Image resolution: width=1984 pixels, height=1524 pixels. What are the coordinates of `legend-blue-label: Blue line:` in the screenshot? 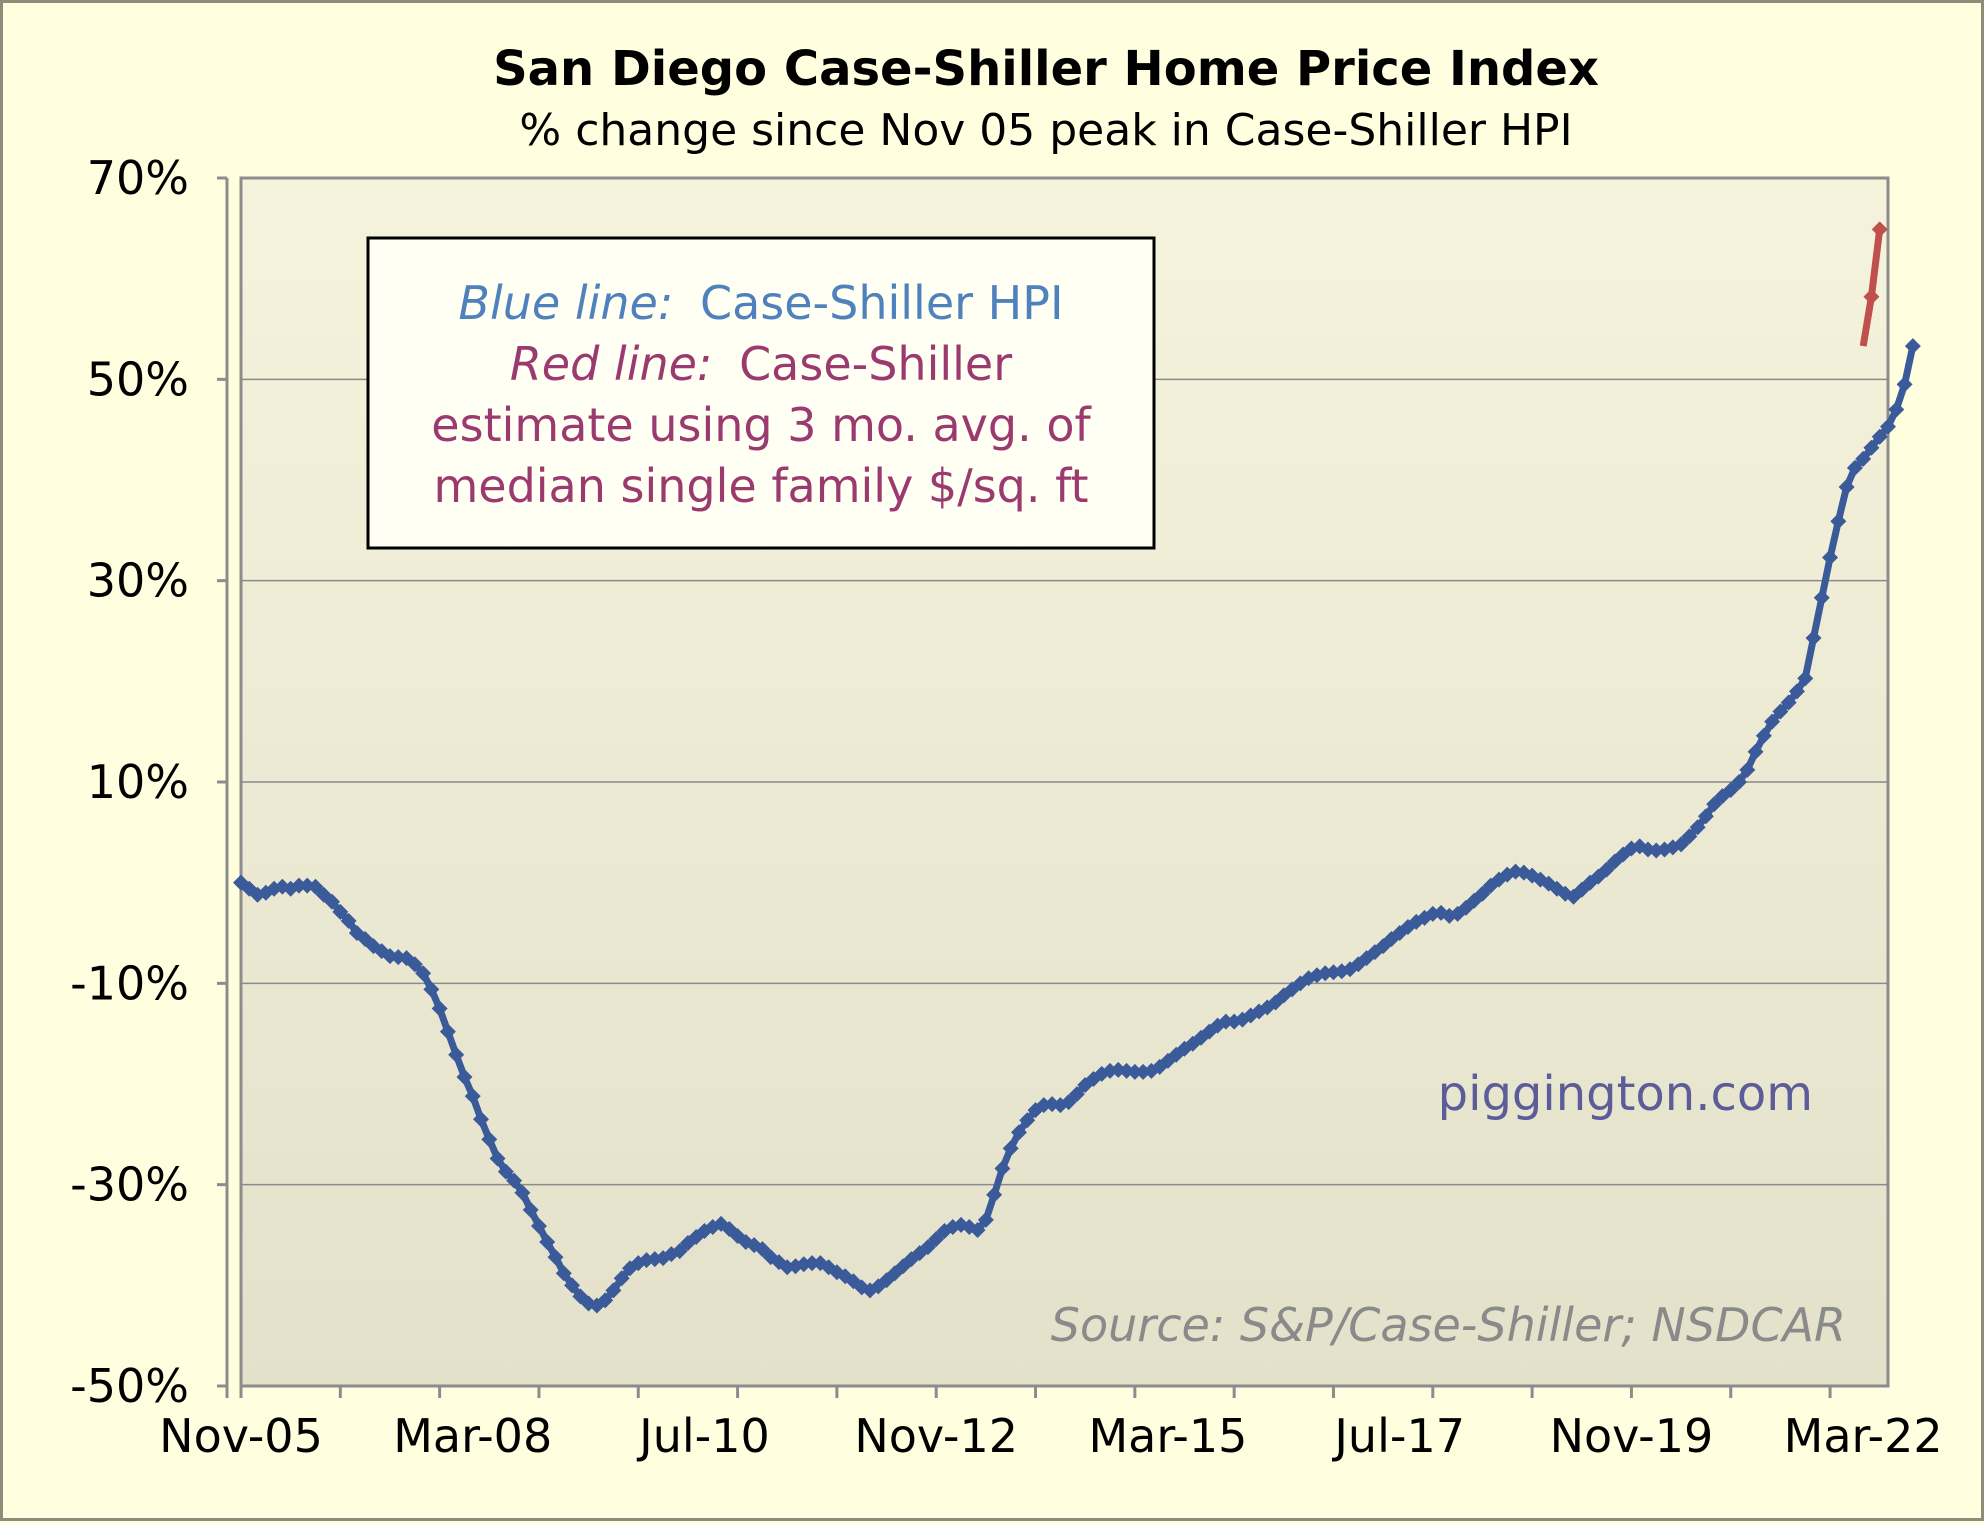 It's located at (565, 303).